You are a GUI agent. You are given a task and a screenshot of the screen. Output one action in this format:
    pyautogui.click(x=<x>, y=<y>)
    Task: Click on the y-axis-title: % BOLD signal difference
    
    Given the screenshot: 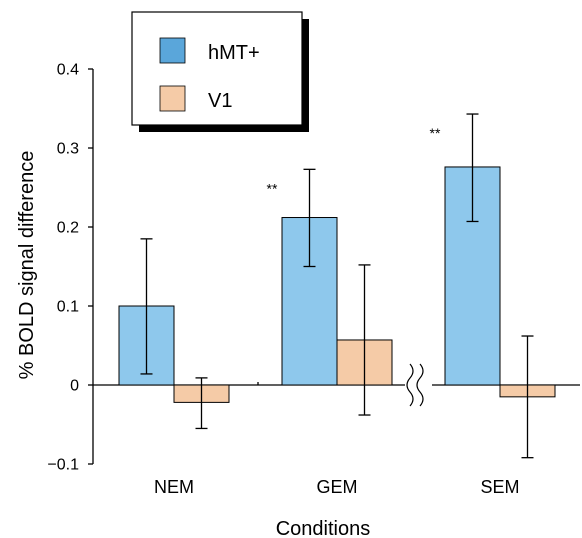 What is the action you would take?
    pyautogui.click(x=27, y=265)
    